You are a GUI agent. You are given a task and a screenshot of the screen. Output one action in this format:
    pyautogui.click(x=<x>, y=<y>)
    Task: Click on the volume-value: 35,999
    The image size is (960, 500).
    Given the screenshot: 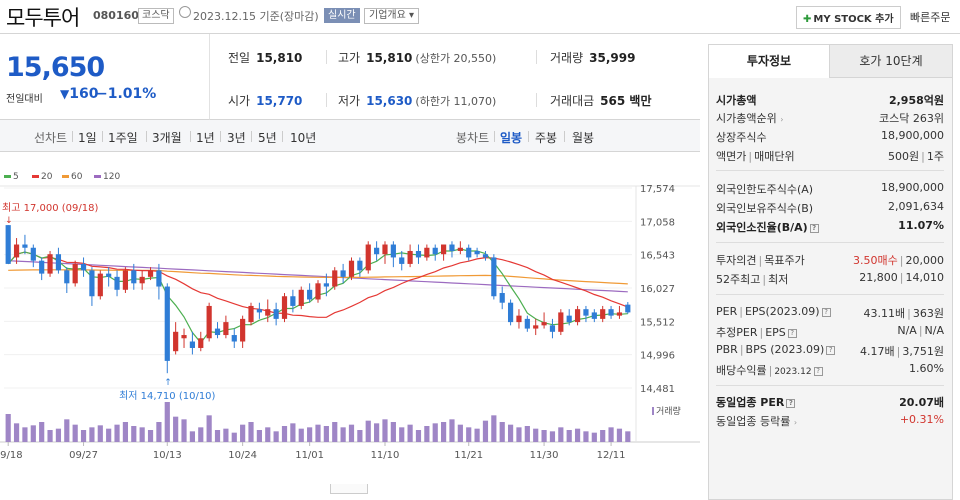 What is the action you would take?
    pyautogui.click(x=612, y=58)
    